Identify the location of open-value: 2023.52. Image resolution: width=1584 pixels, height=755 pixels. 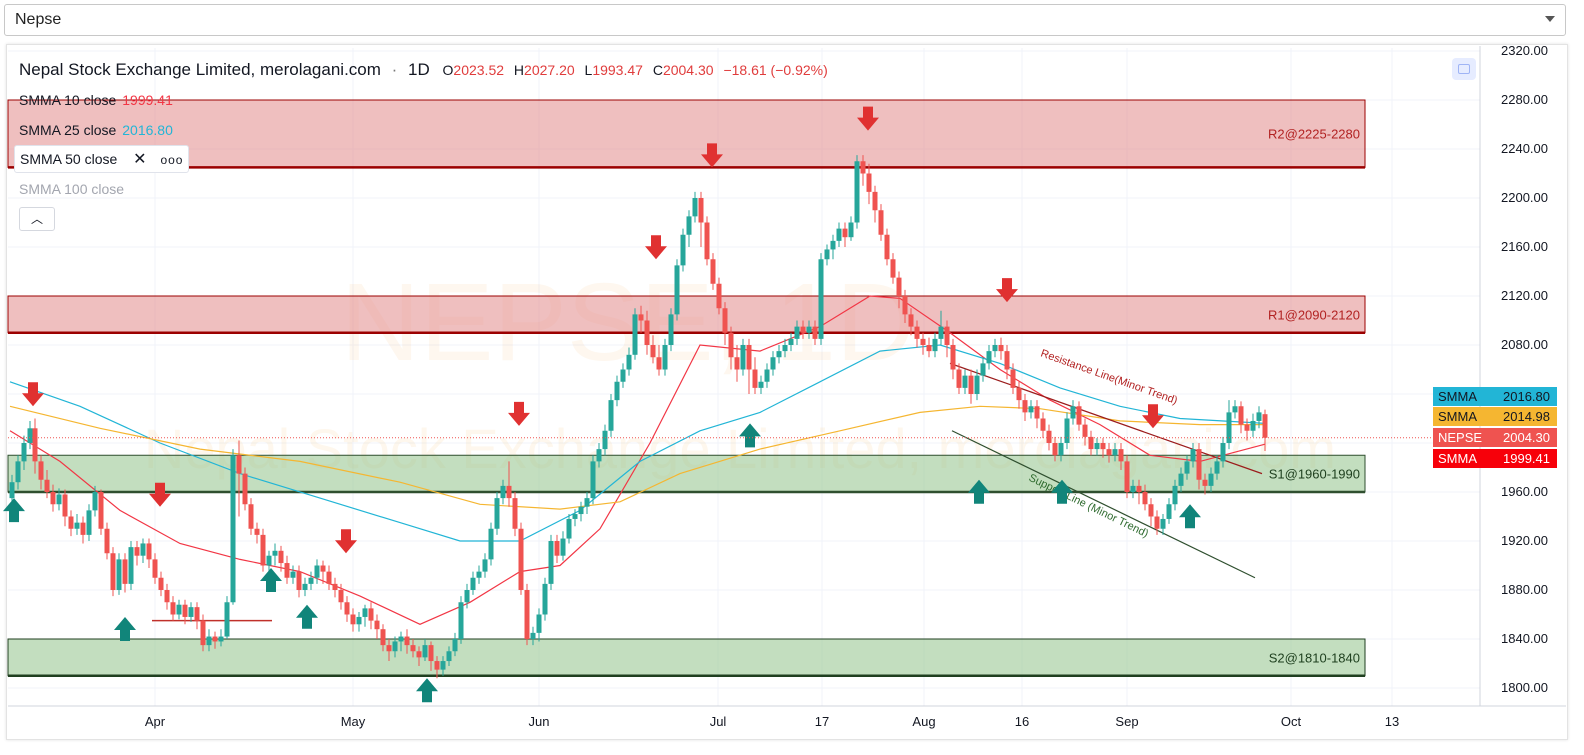
(479, 70).